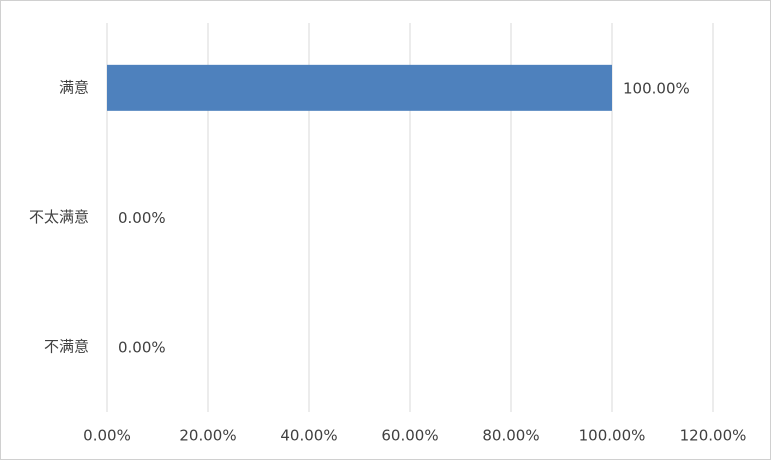 Image resolution: width=771 pixels, height=460 pixels. Describe the element at coordinates (59, 217) in the screenshot. I see `y-tick-label: 不太满意` at that location.